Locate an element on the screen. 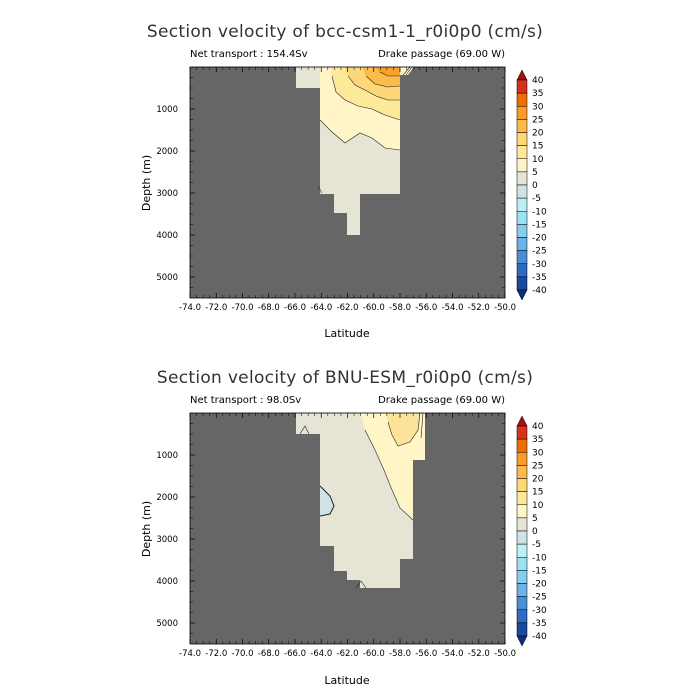 The image size is (700, 700). colorbar-label: 0 is located at coordinates (535, 532).